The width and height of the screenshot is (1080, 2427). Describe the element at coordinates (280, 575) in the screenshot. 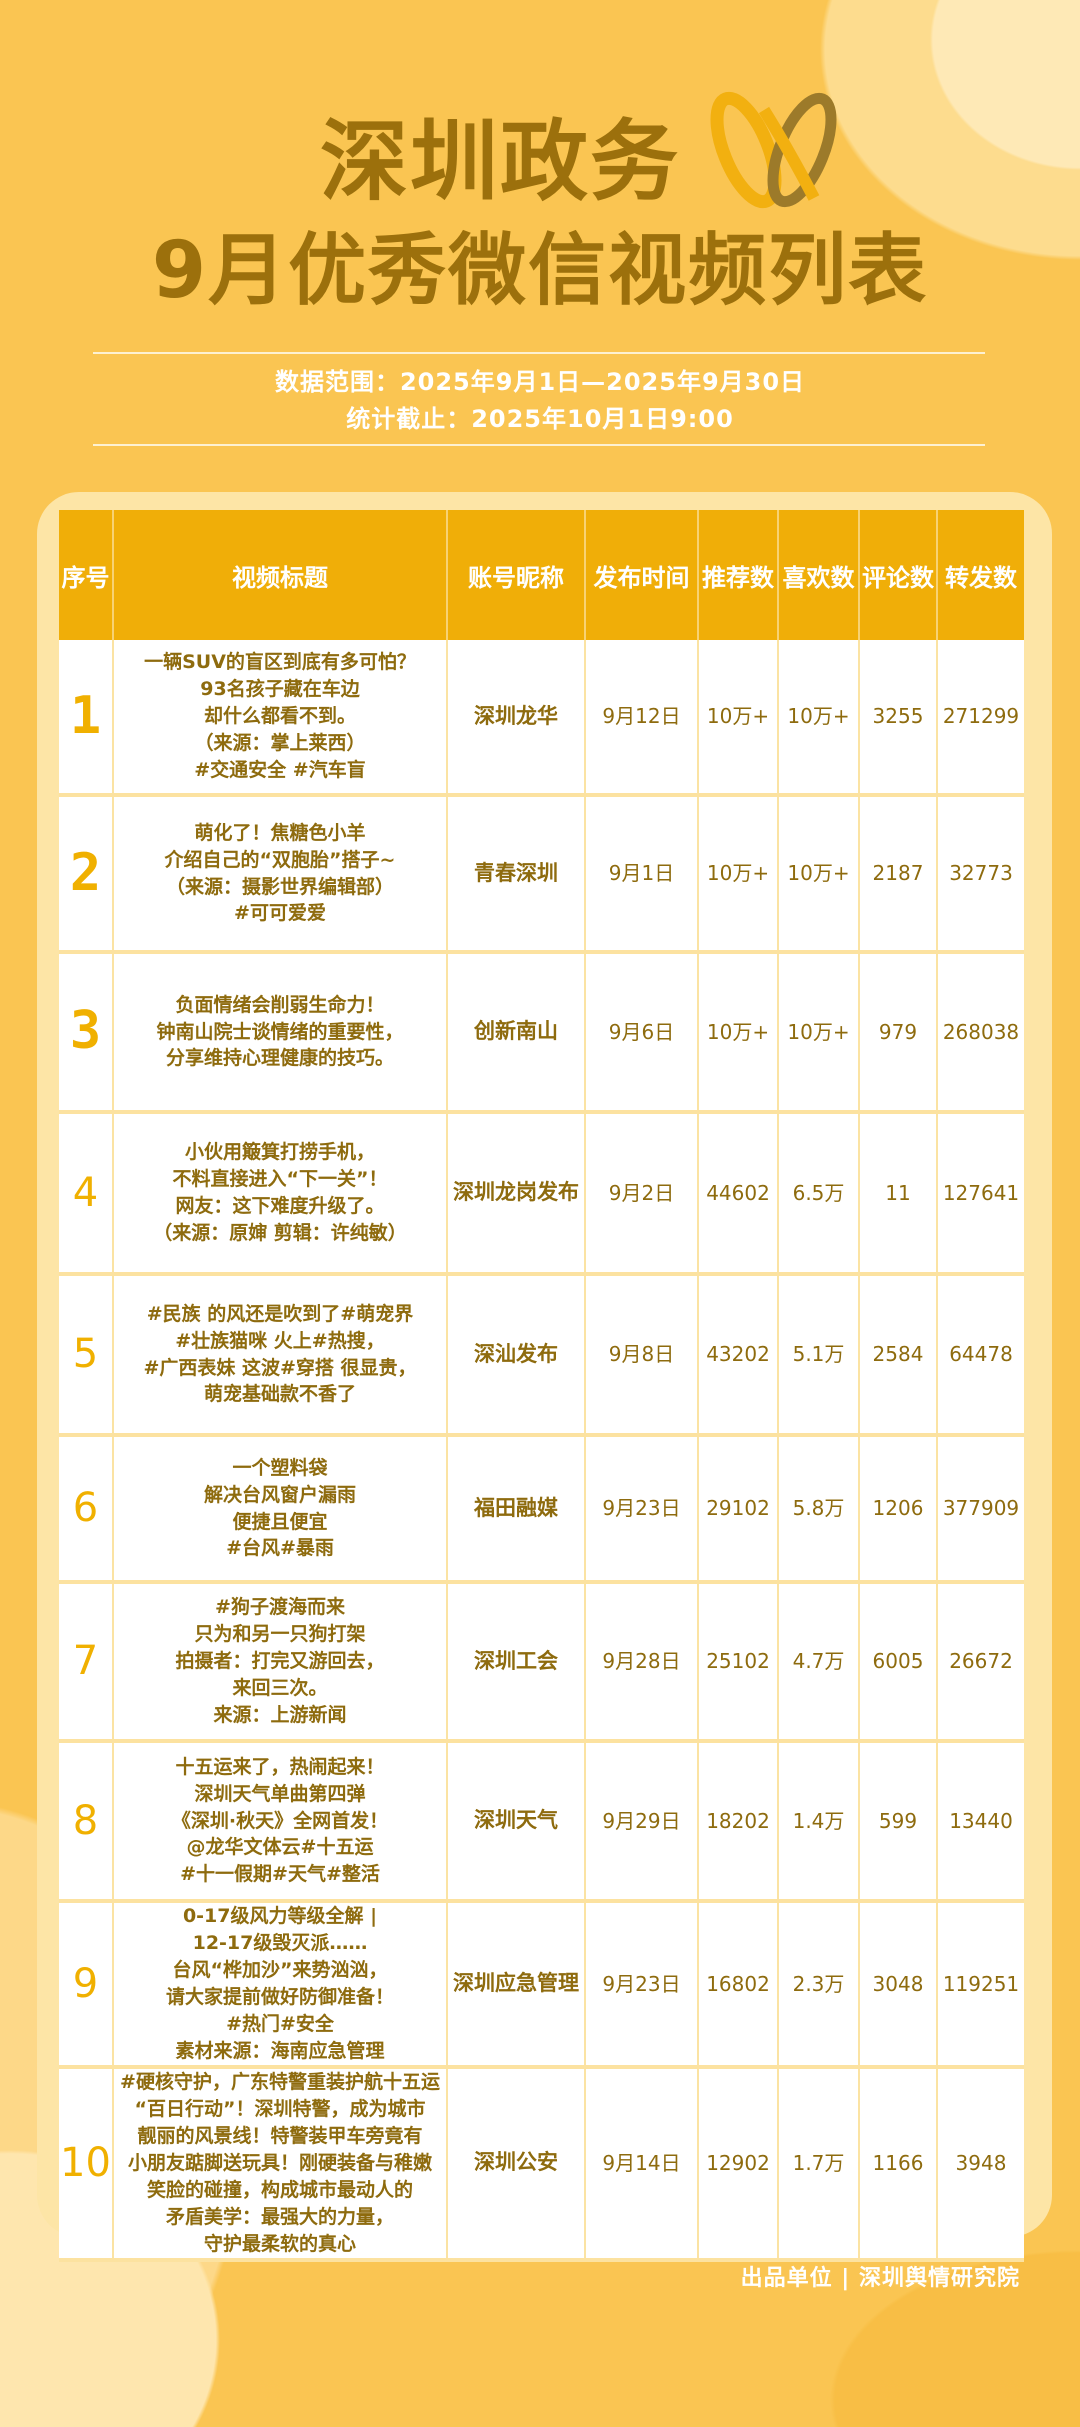

I see `column-header-title: 视频标题` at that location.